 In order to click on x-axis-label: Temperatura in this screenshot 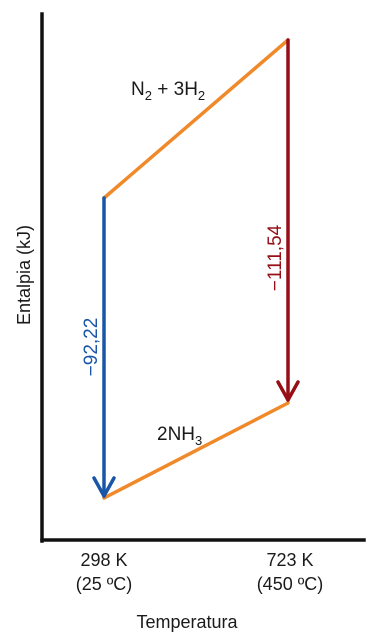, I will do `click(187, 622)`.